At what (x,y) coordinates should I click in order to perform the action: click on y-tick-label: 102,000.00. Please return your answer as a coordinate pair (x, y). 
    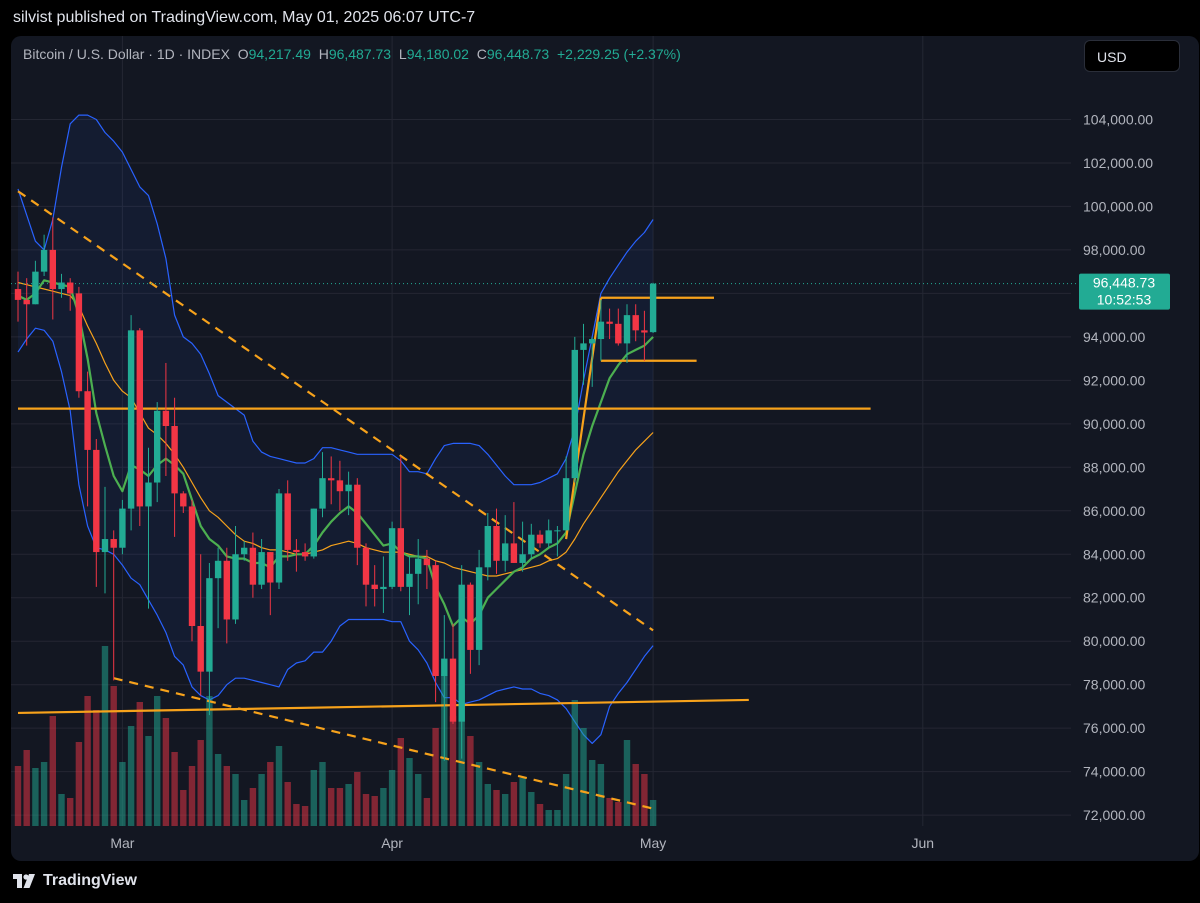
    Looking at the image, I should click on (1118, 163).